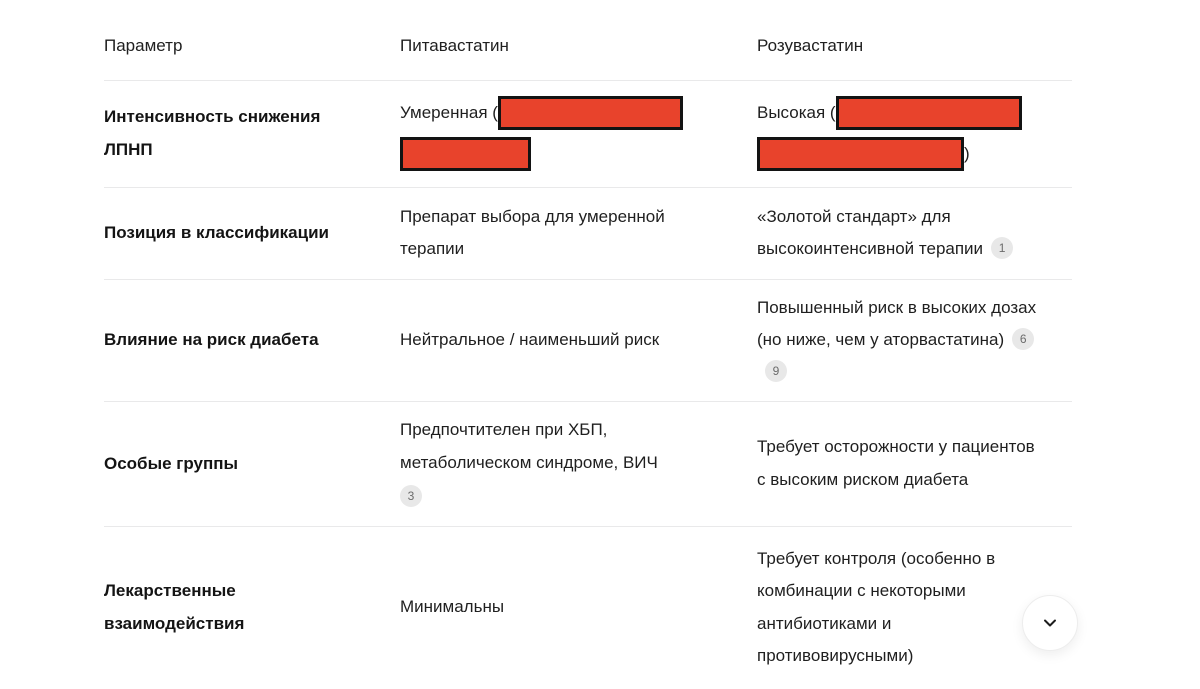 Image resolution: width=1200 pixels, height=689 pixels. Describe the element at coordinates (212, 133) in the screenshot. I see `row-param-label: Интенсивность снижения ЛПНП` at that location.